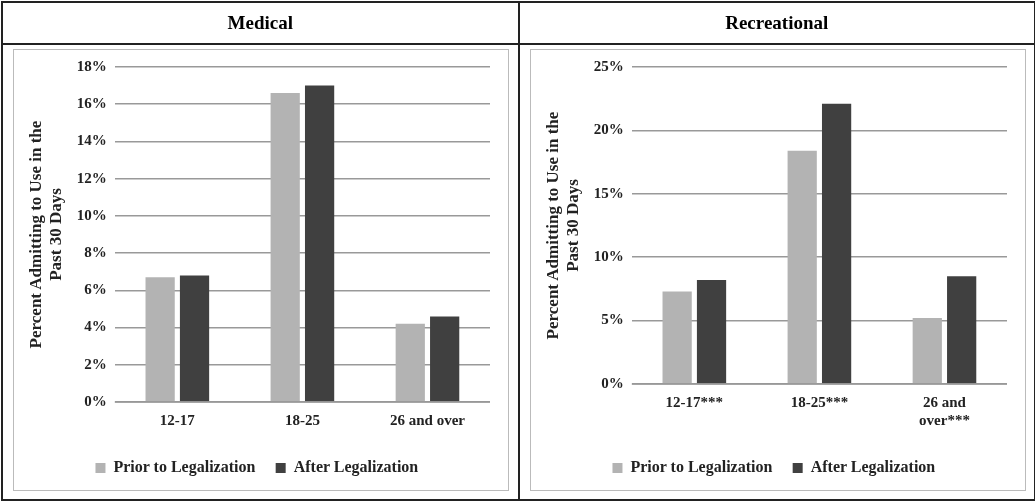  What do you see at coordinates (608, 129) in the screenshot?
I see `y-tick-label: 20%` at bounding box center [608, 129].